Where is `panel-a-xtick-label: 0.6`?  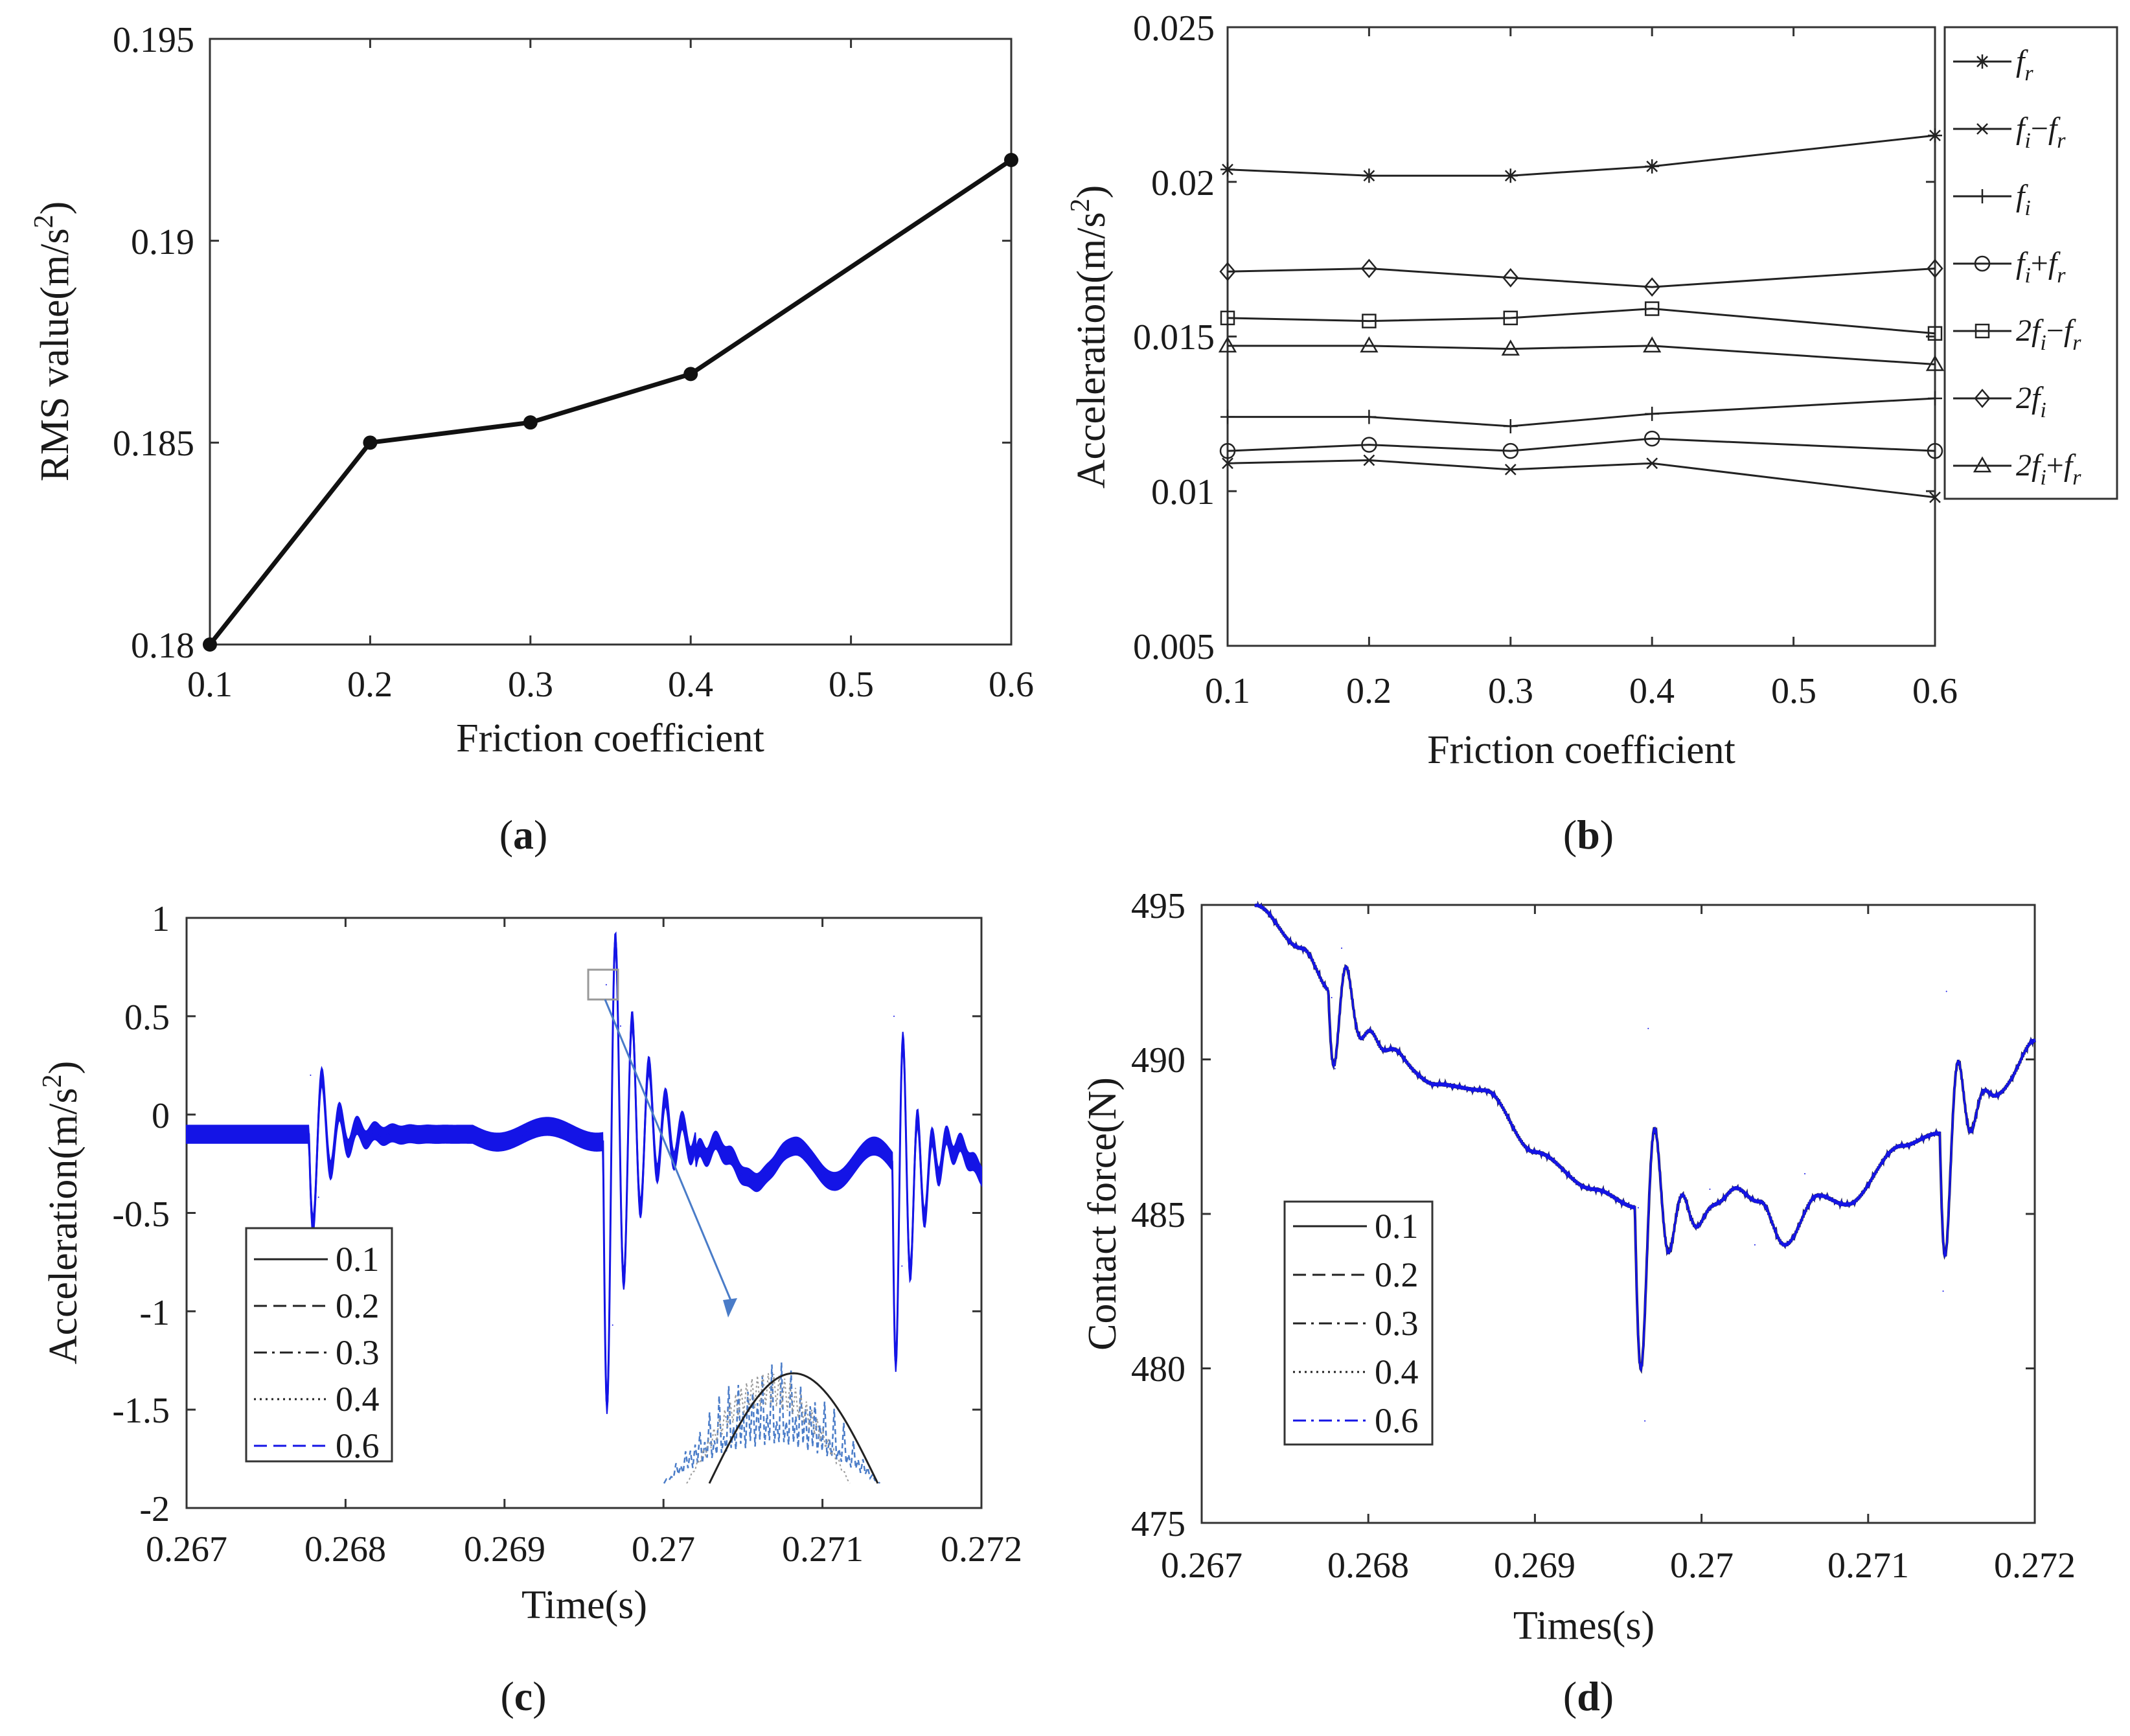
panel-a-xtick-label: 0.6 is located at coordinates (1011, 685).